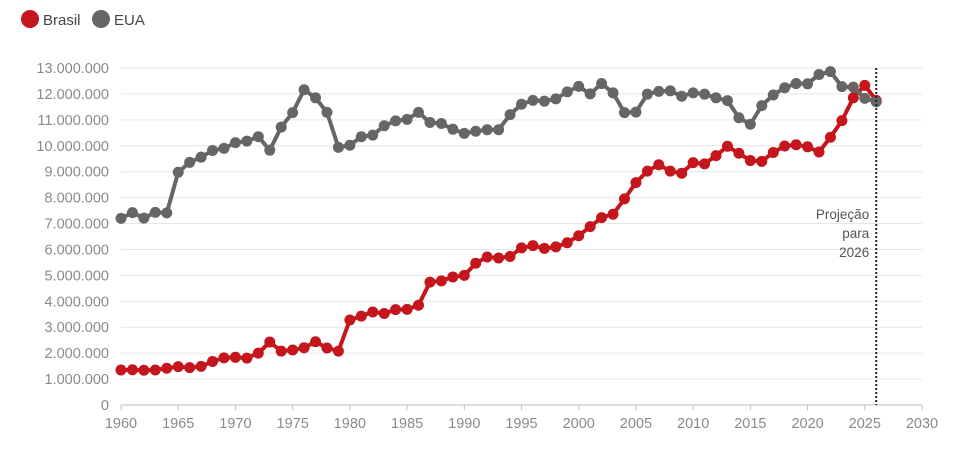 Image resolution: width=954 pixels, height=453 pixels. I want to click on legend-item-eua: EUA, so click(118, 19).